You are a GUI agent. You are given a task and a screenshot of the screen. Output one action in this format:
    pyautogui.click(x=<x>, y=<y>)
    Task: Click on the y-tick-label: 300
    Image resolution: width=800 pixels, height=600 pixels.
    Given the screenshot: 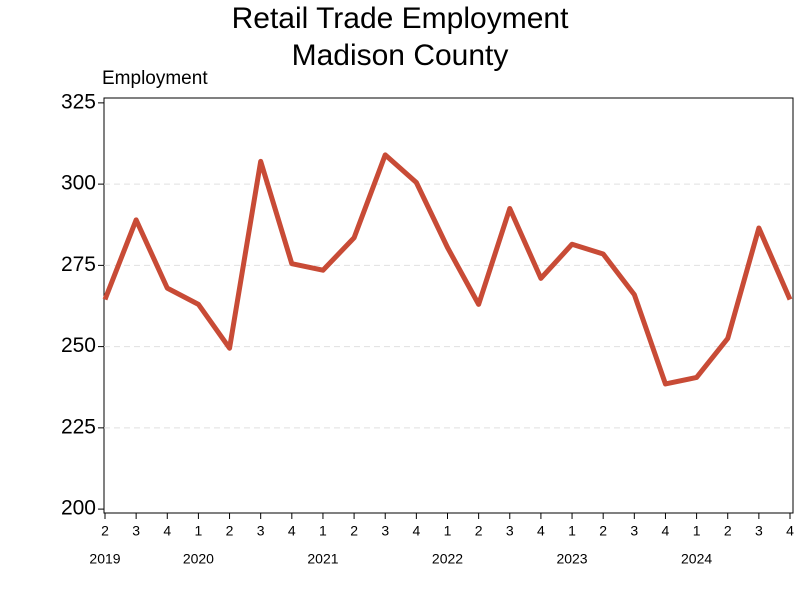 What is the action you would take?
    pyautogui.click(x=78, y=183)
    